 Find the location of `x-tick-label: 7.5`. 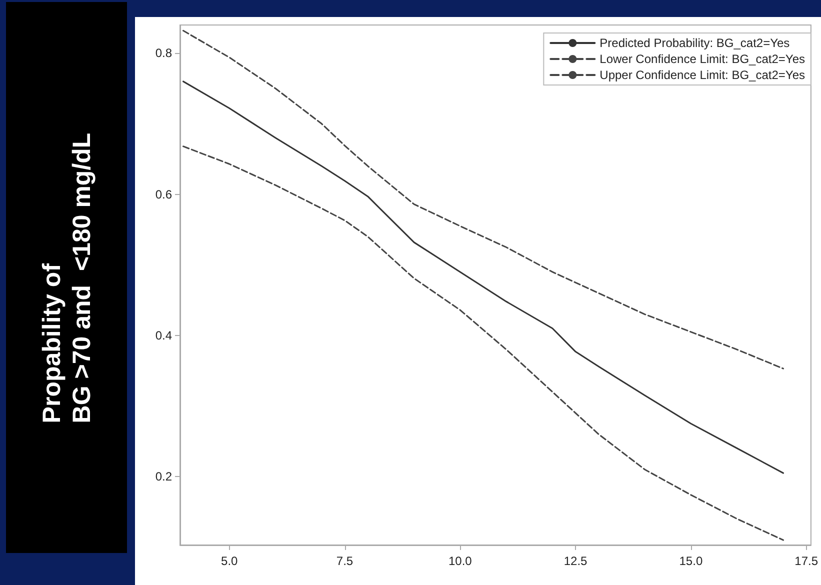

x-tick-label: 7.5 is located at coordinates (345, 561).